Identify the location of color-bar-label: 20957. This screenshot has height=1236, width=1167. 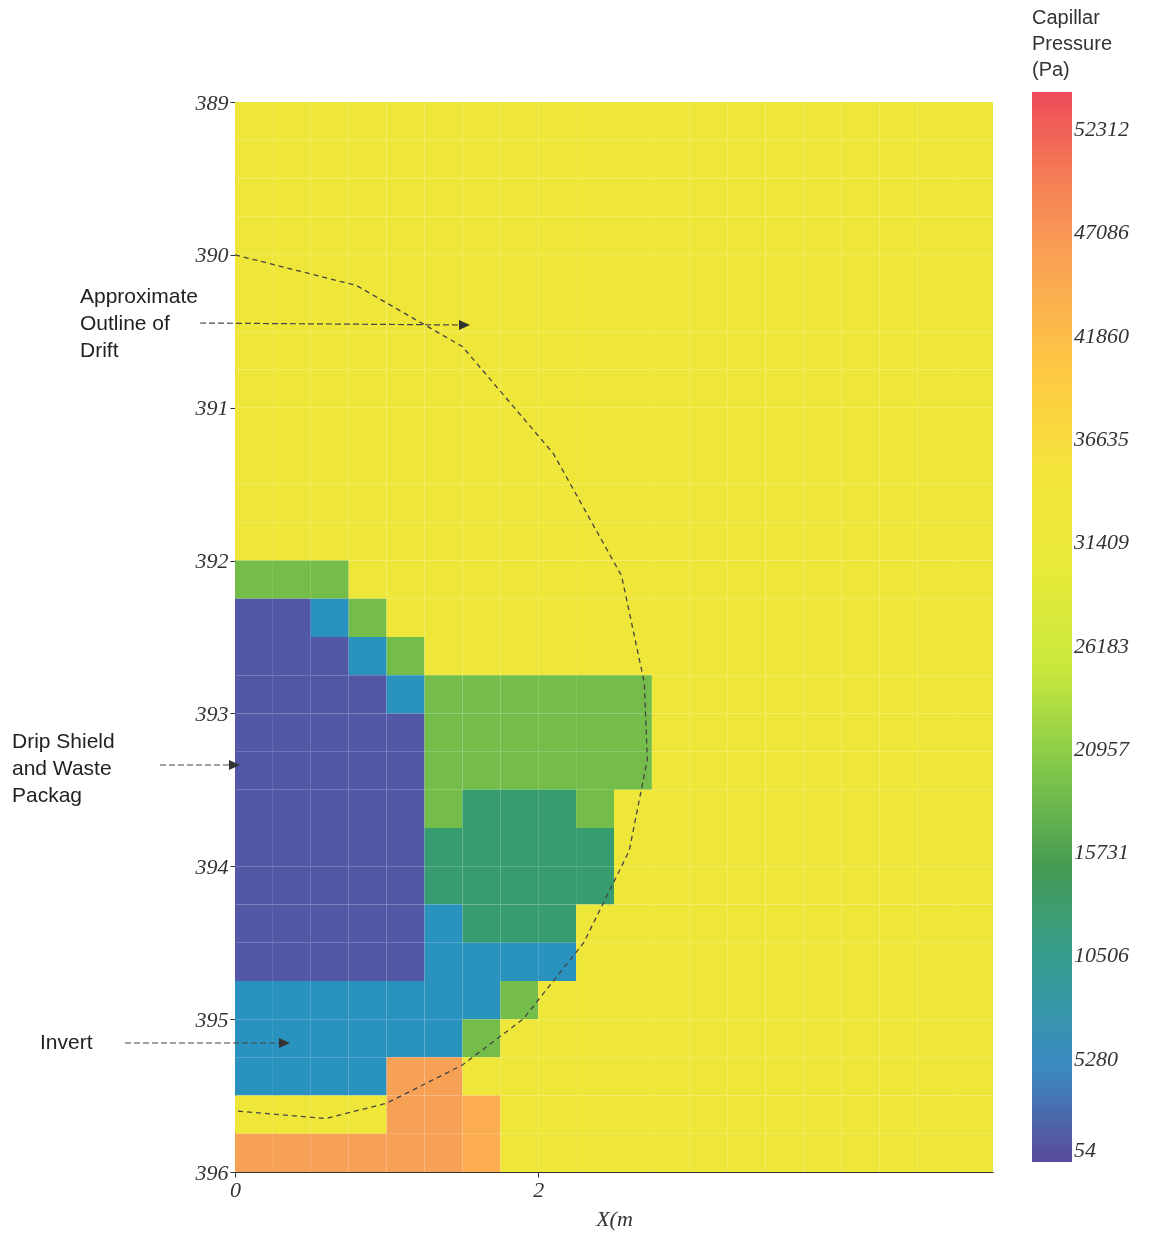
(1102, 748).